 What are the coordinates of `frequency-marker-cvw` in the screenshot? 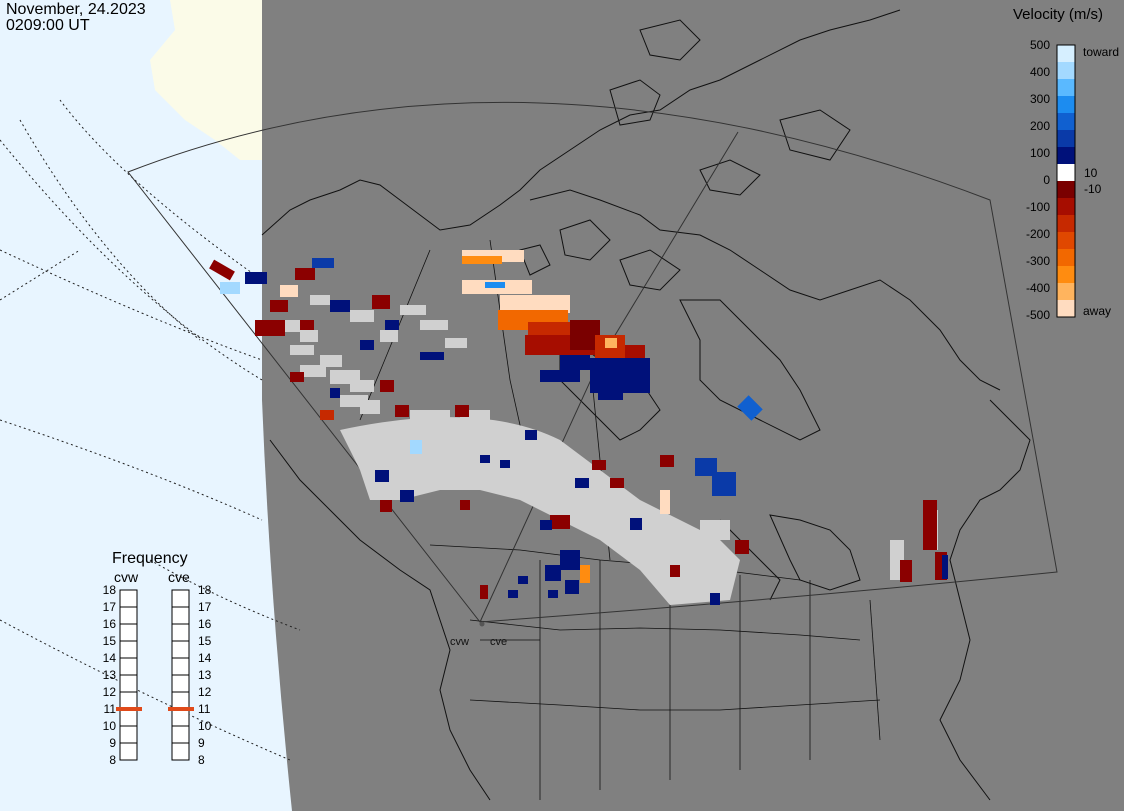 It's located at (129, 709).